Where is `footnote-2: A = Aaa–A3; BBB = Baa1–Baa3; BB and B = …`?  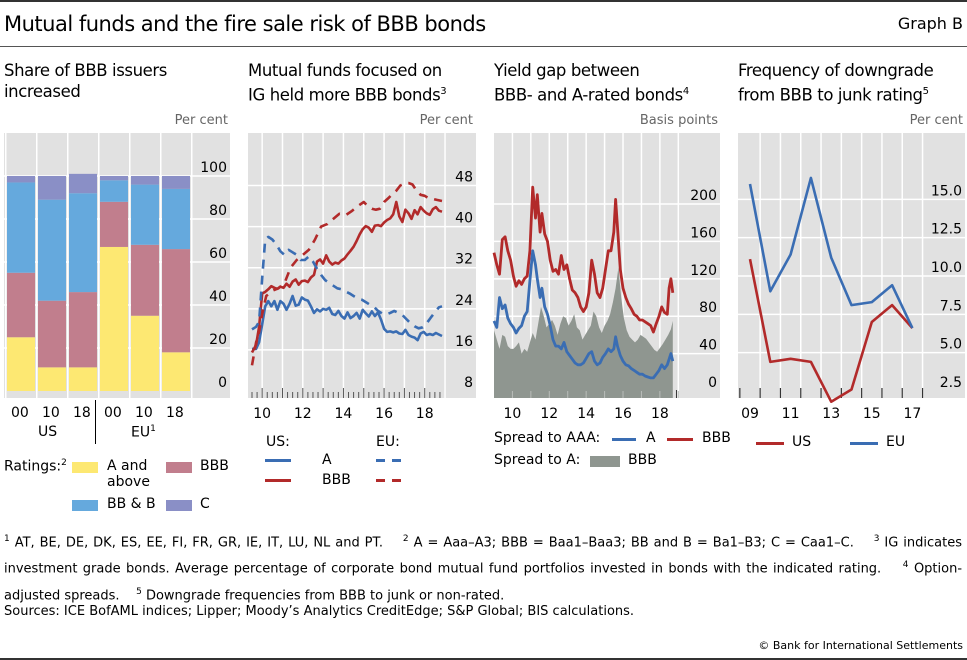 footnote-2: A = Aaa–A3; BBB = Baa1–Baa3; BB and B = … is located at coordinates (633, 543).